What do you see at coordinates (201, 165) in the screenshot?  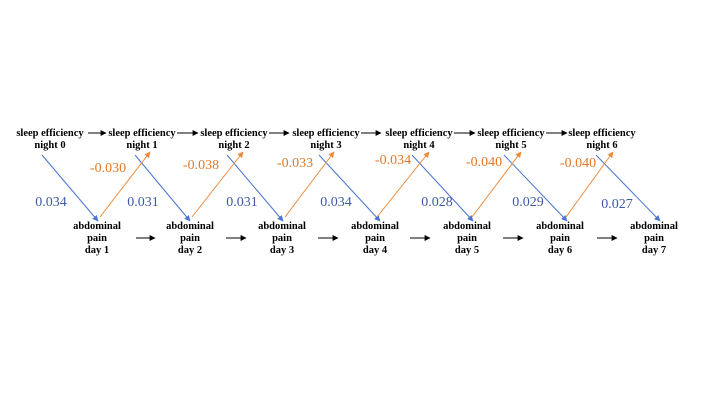 I see `pain-to-sleep-coefficient: -0.038` at bounding box center [201, 165].